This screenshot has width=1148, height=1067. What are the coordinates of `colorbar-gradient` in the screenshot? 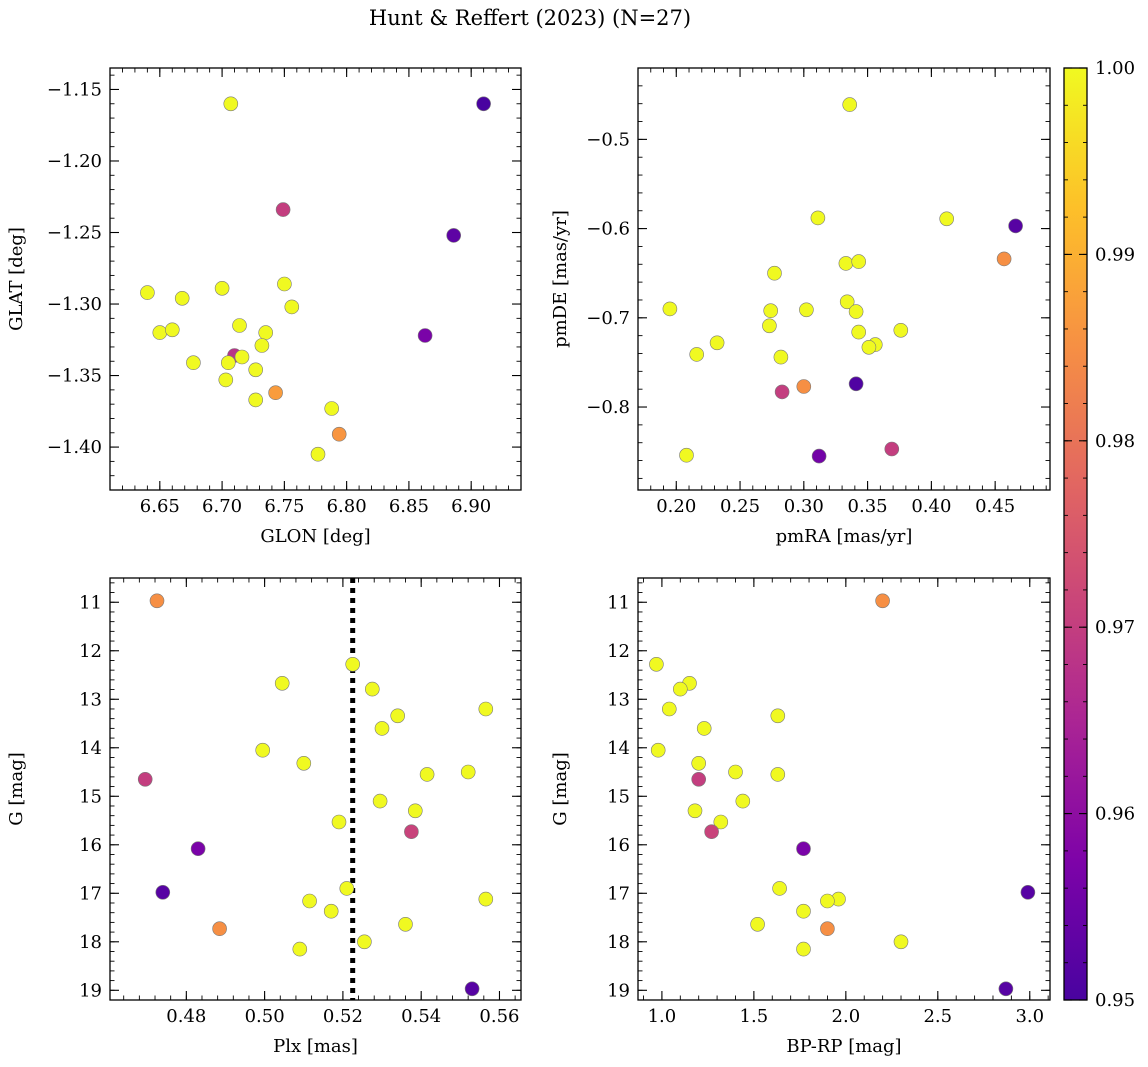 It's located at (1075, 534).